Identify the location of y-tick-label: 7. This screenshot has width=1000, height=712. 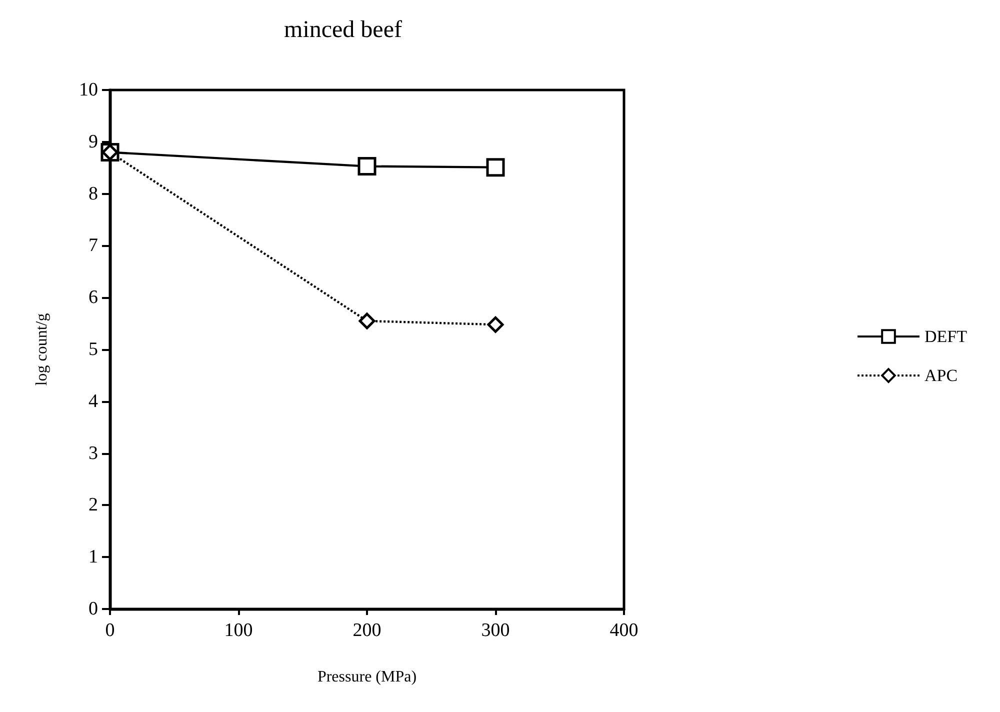
(93, 245).